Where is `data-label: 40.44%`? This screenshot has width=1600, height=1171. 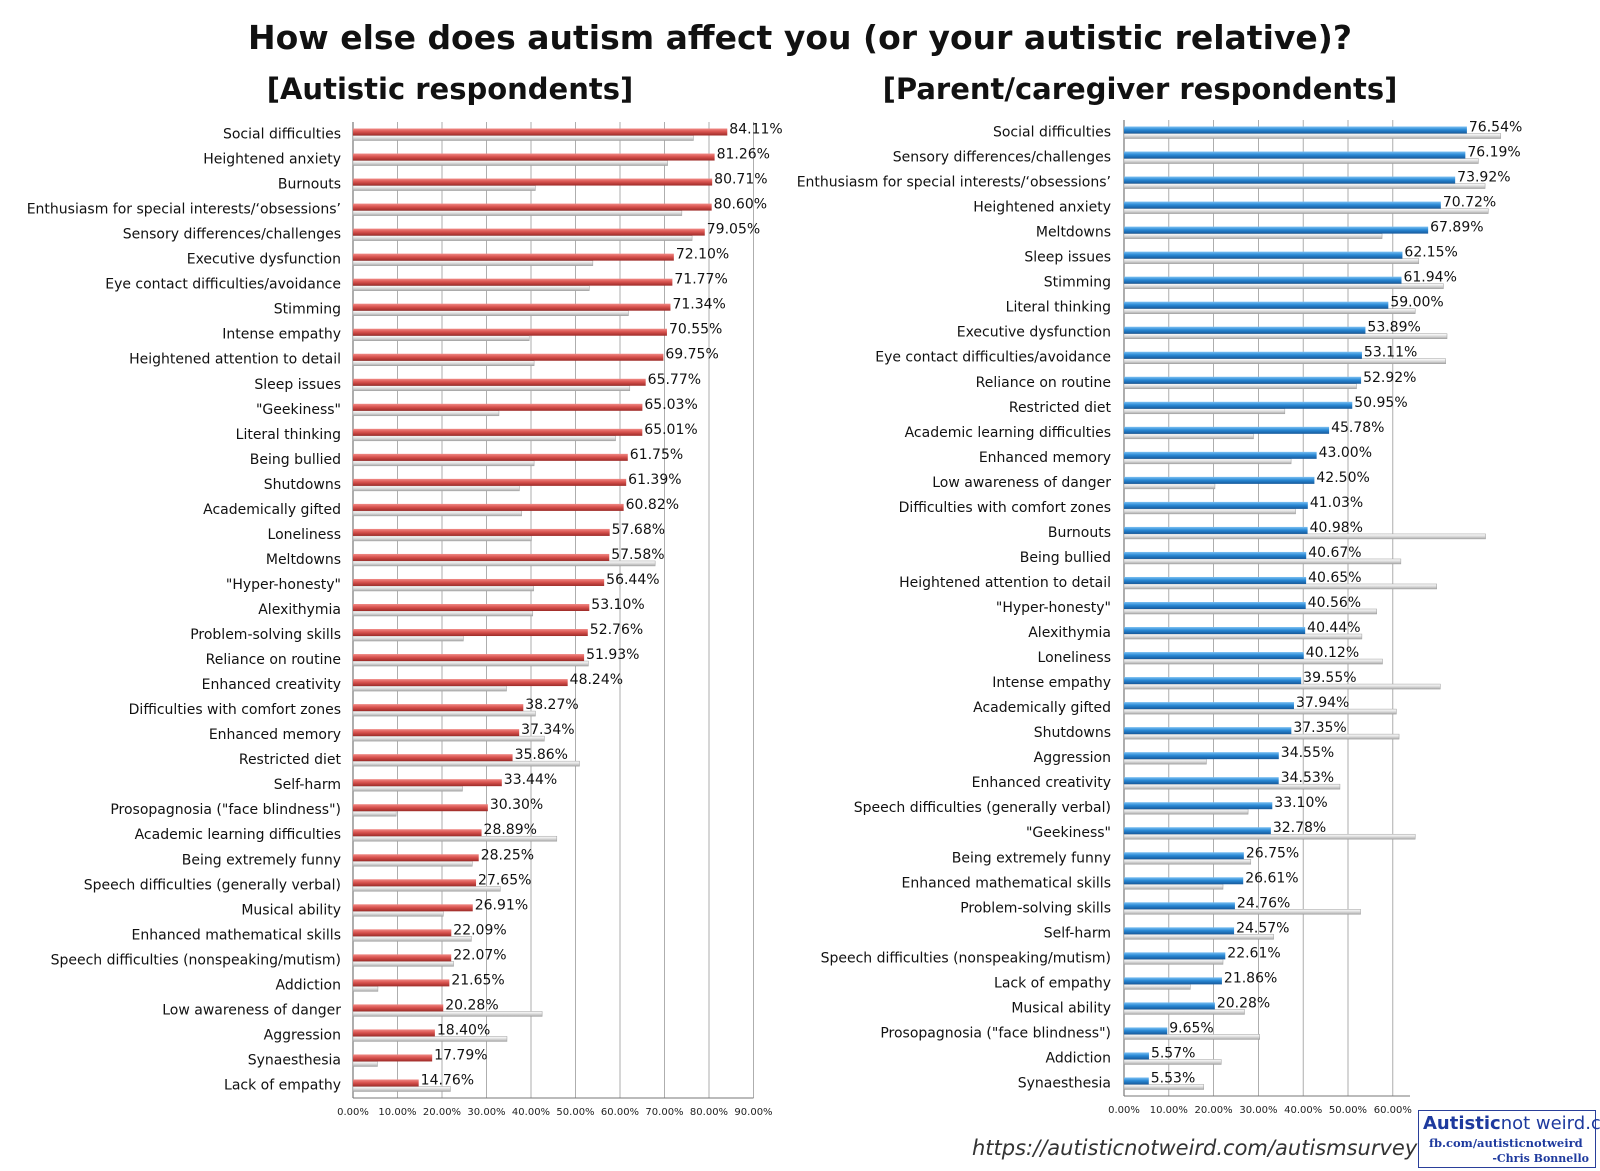
data-label: 40.44% is located at coordinates (1333, 628).